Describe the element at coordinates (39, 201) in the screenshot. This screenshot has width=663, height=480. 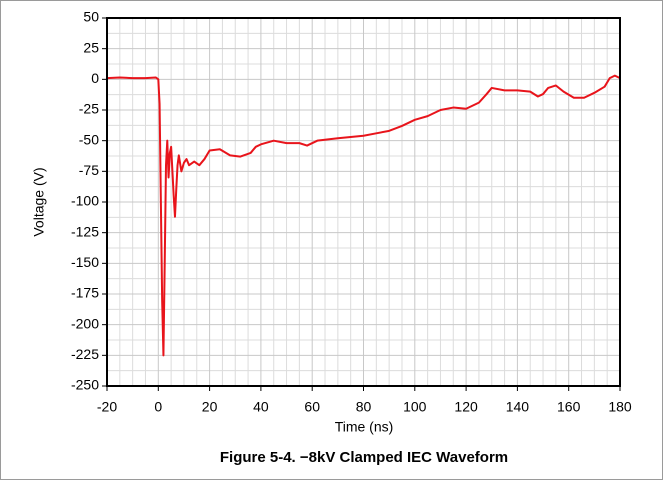
I see `y-axis-label: Voltage (V)` at that location.